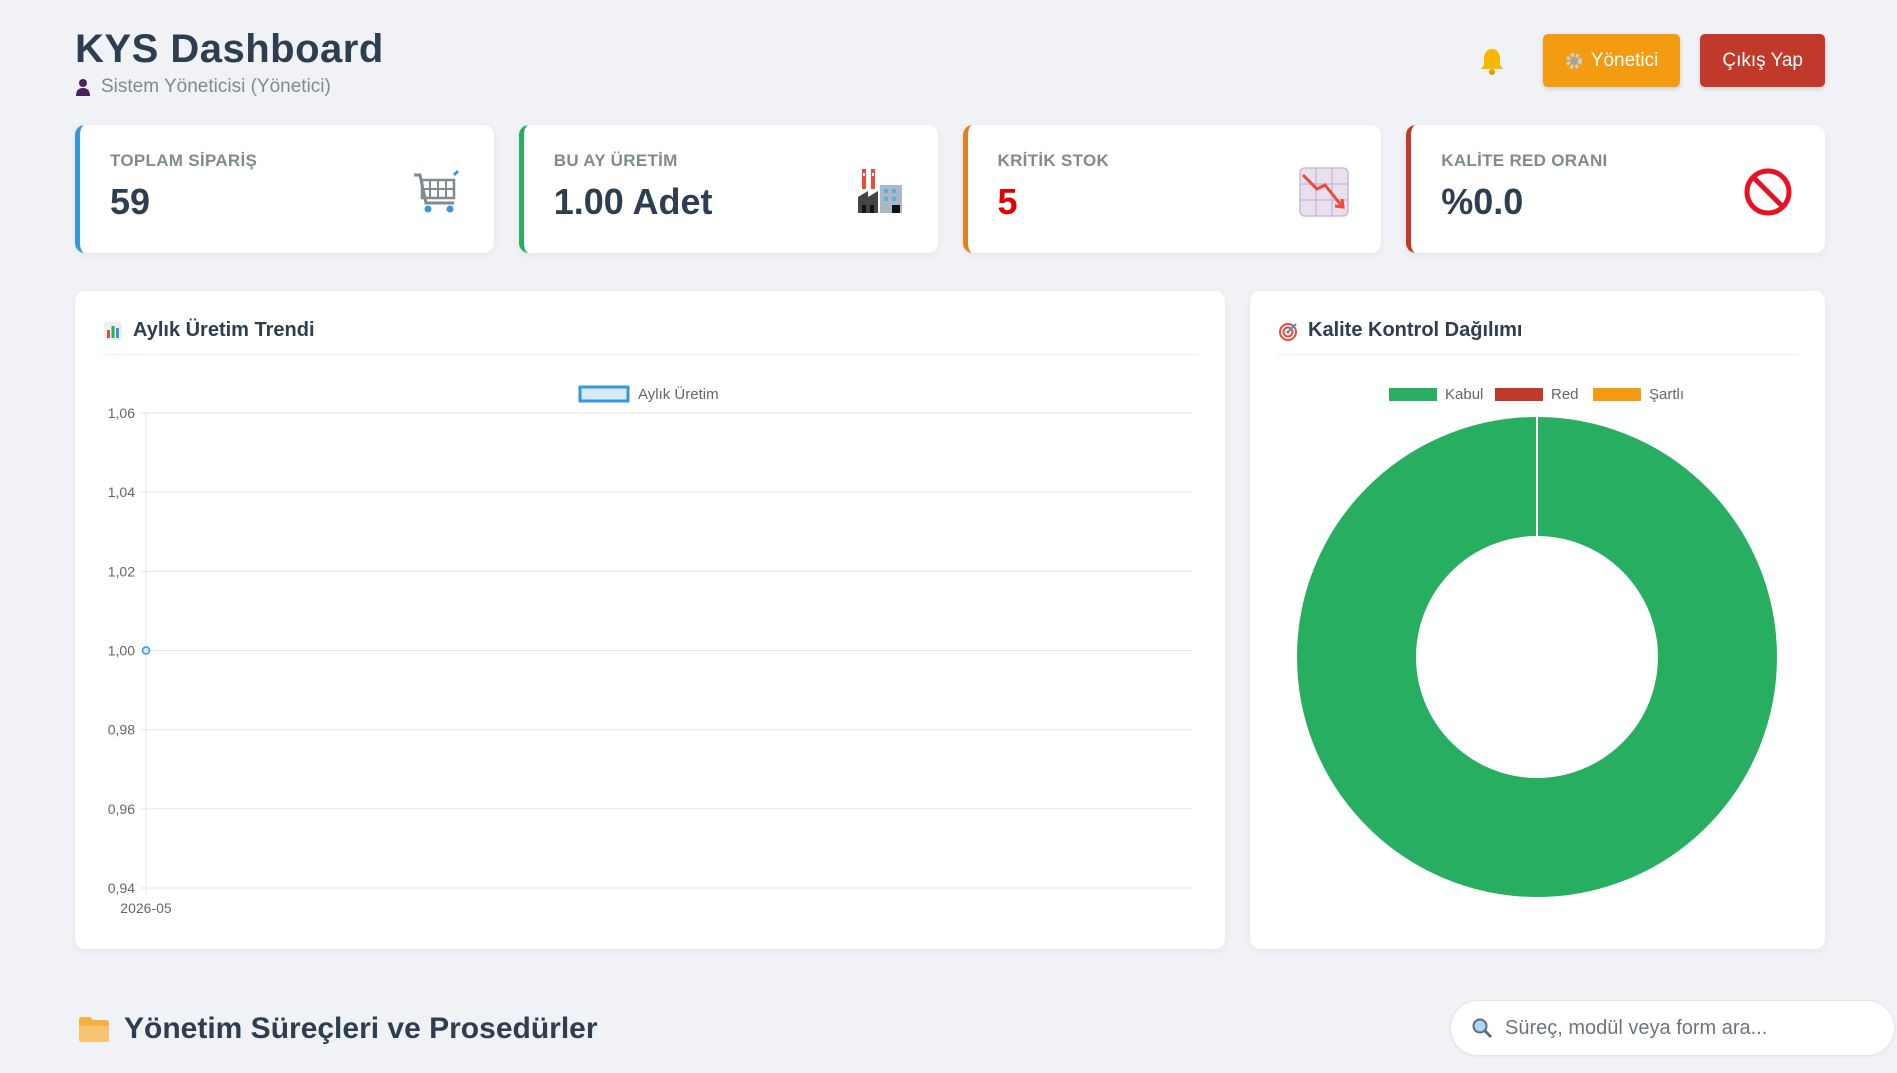 This screenshot has height=1073, width=1897. I want to click on legend-label: Aylık Üretim, so click(678, 394).